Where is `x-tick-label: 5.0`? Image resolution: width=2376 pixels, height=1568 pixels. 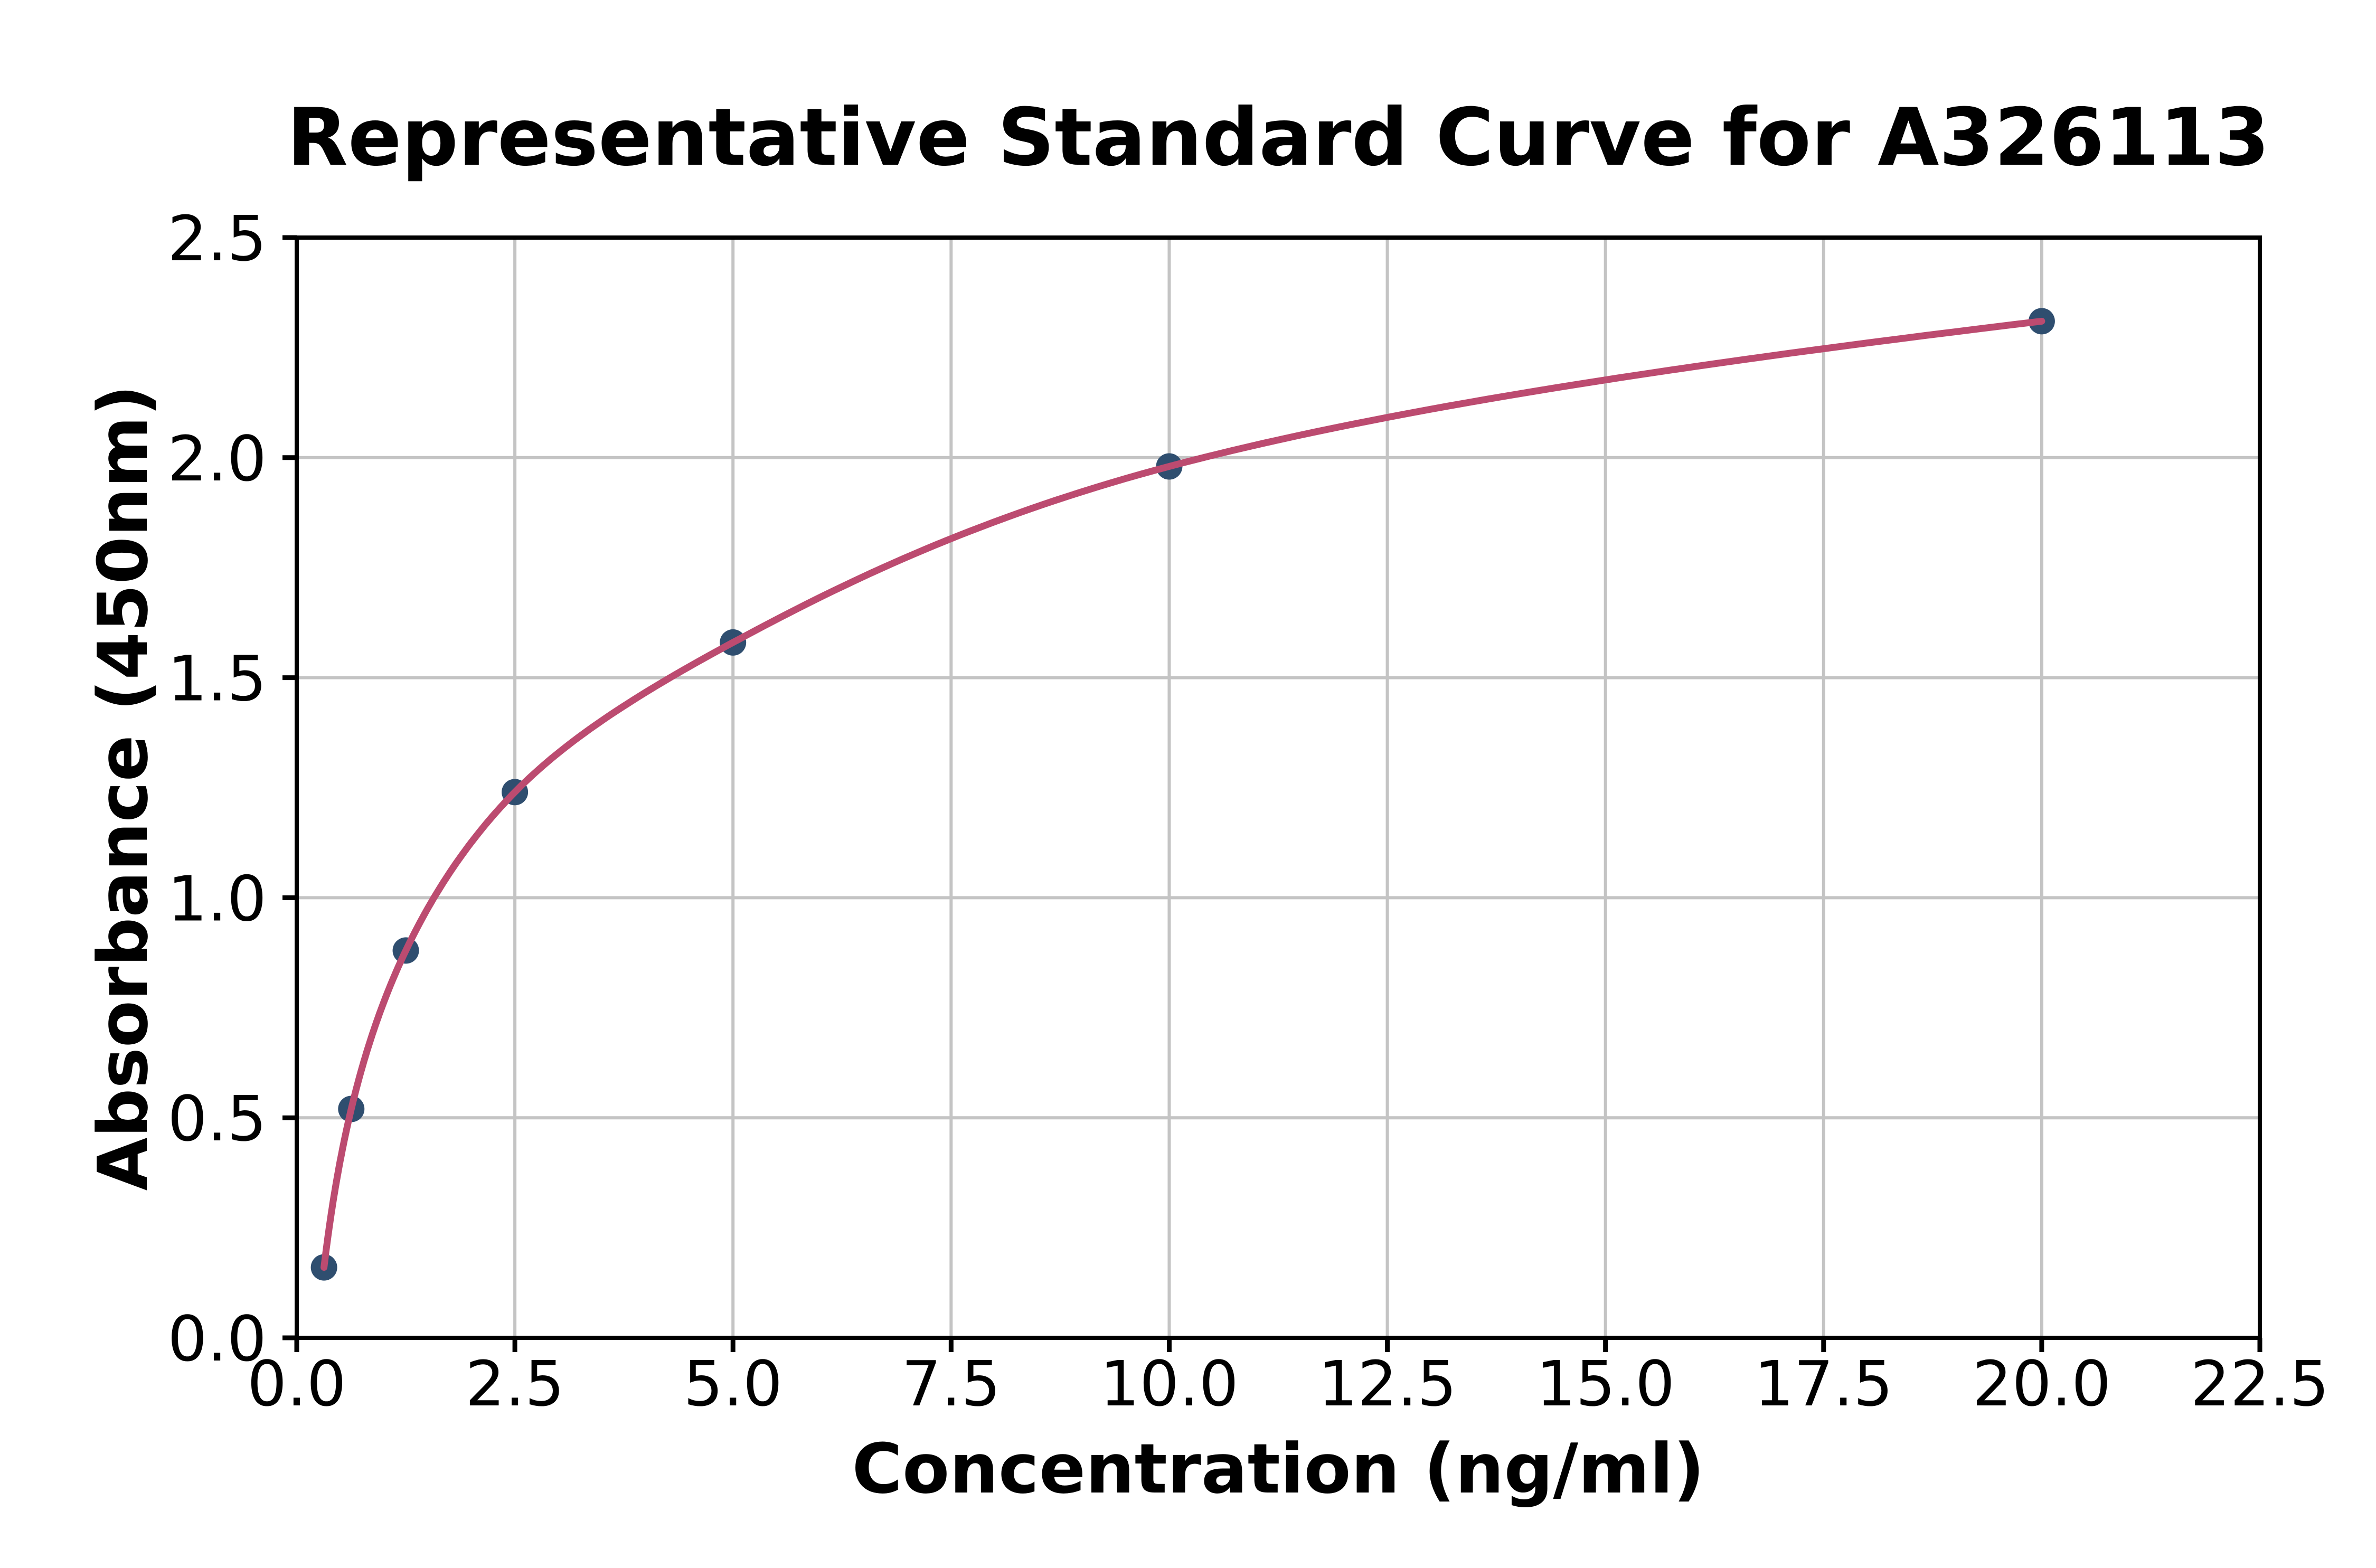
x-tick-label: 5.0 is located at coordinates (733, 1384).